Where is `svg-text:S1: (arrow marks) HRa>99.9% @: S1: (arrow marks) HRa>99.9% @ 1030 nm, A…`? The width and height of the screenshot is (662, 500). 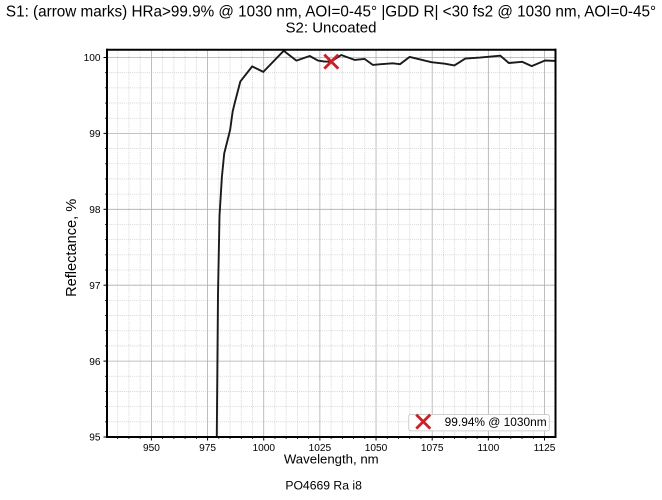
svg-text:S1: (arrow marks) HRa>99.9% @: S1: (arrow marks) HRa>99.9% @ 1030 nm, A… is located at coordinates (331, 11).